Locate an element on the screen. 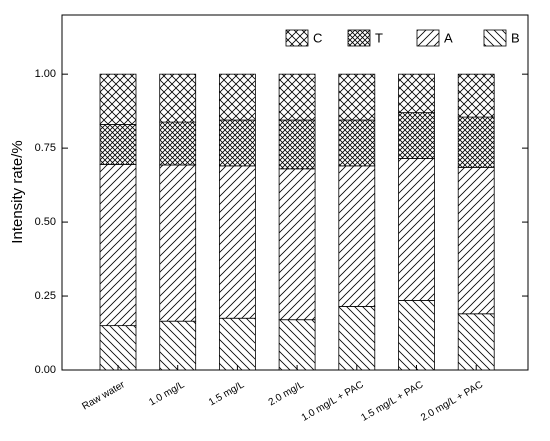 Image resolution: width=550 pixels, height=441 pixels. x-tick-label: 1.5 mg/L is located at coordinates (227, 393).